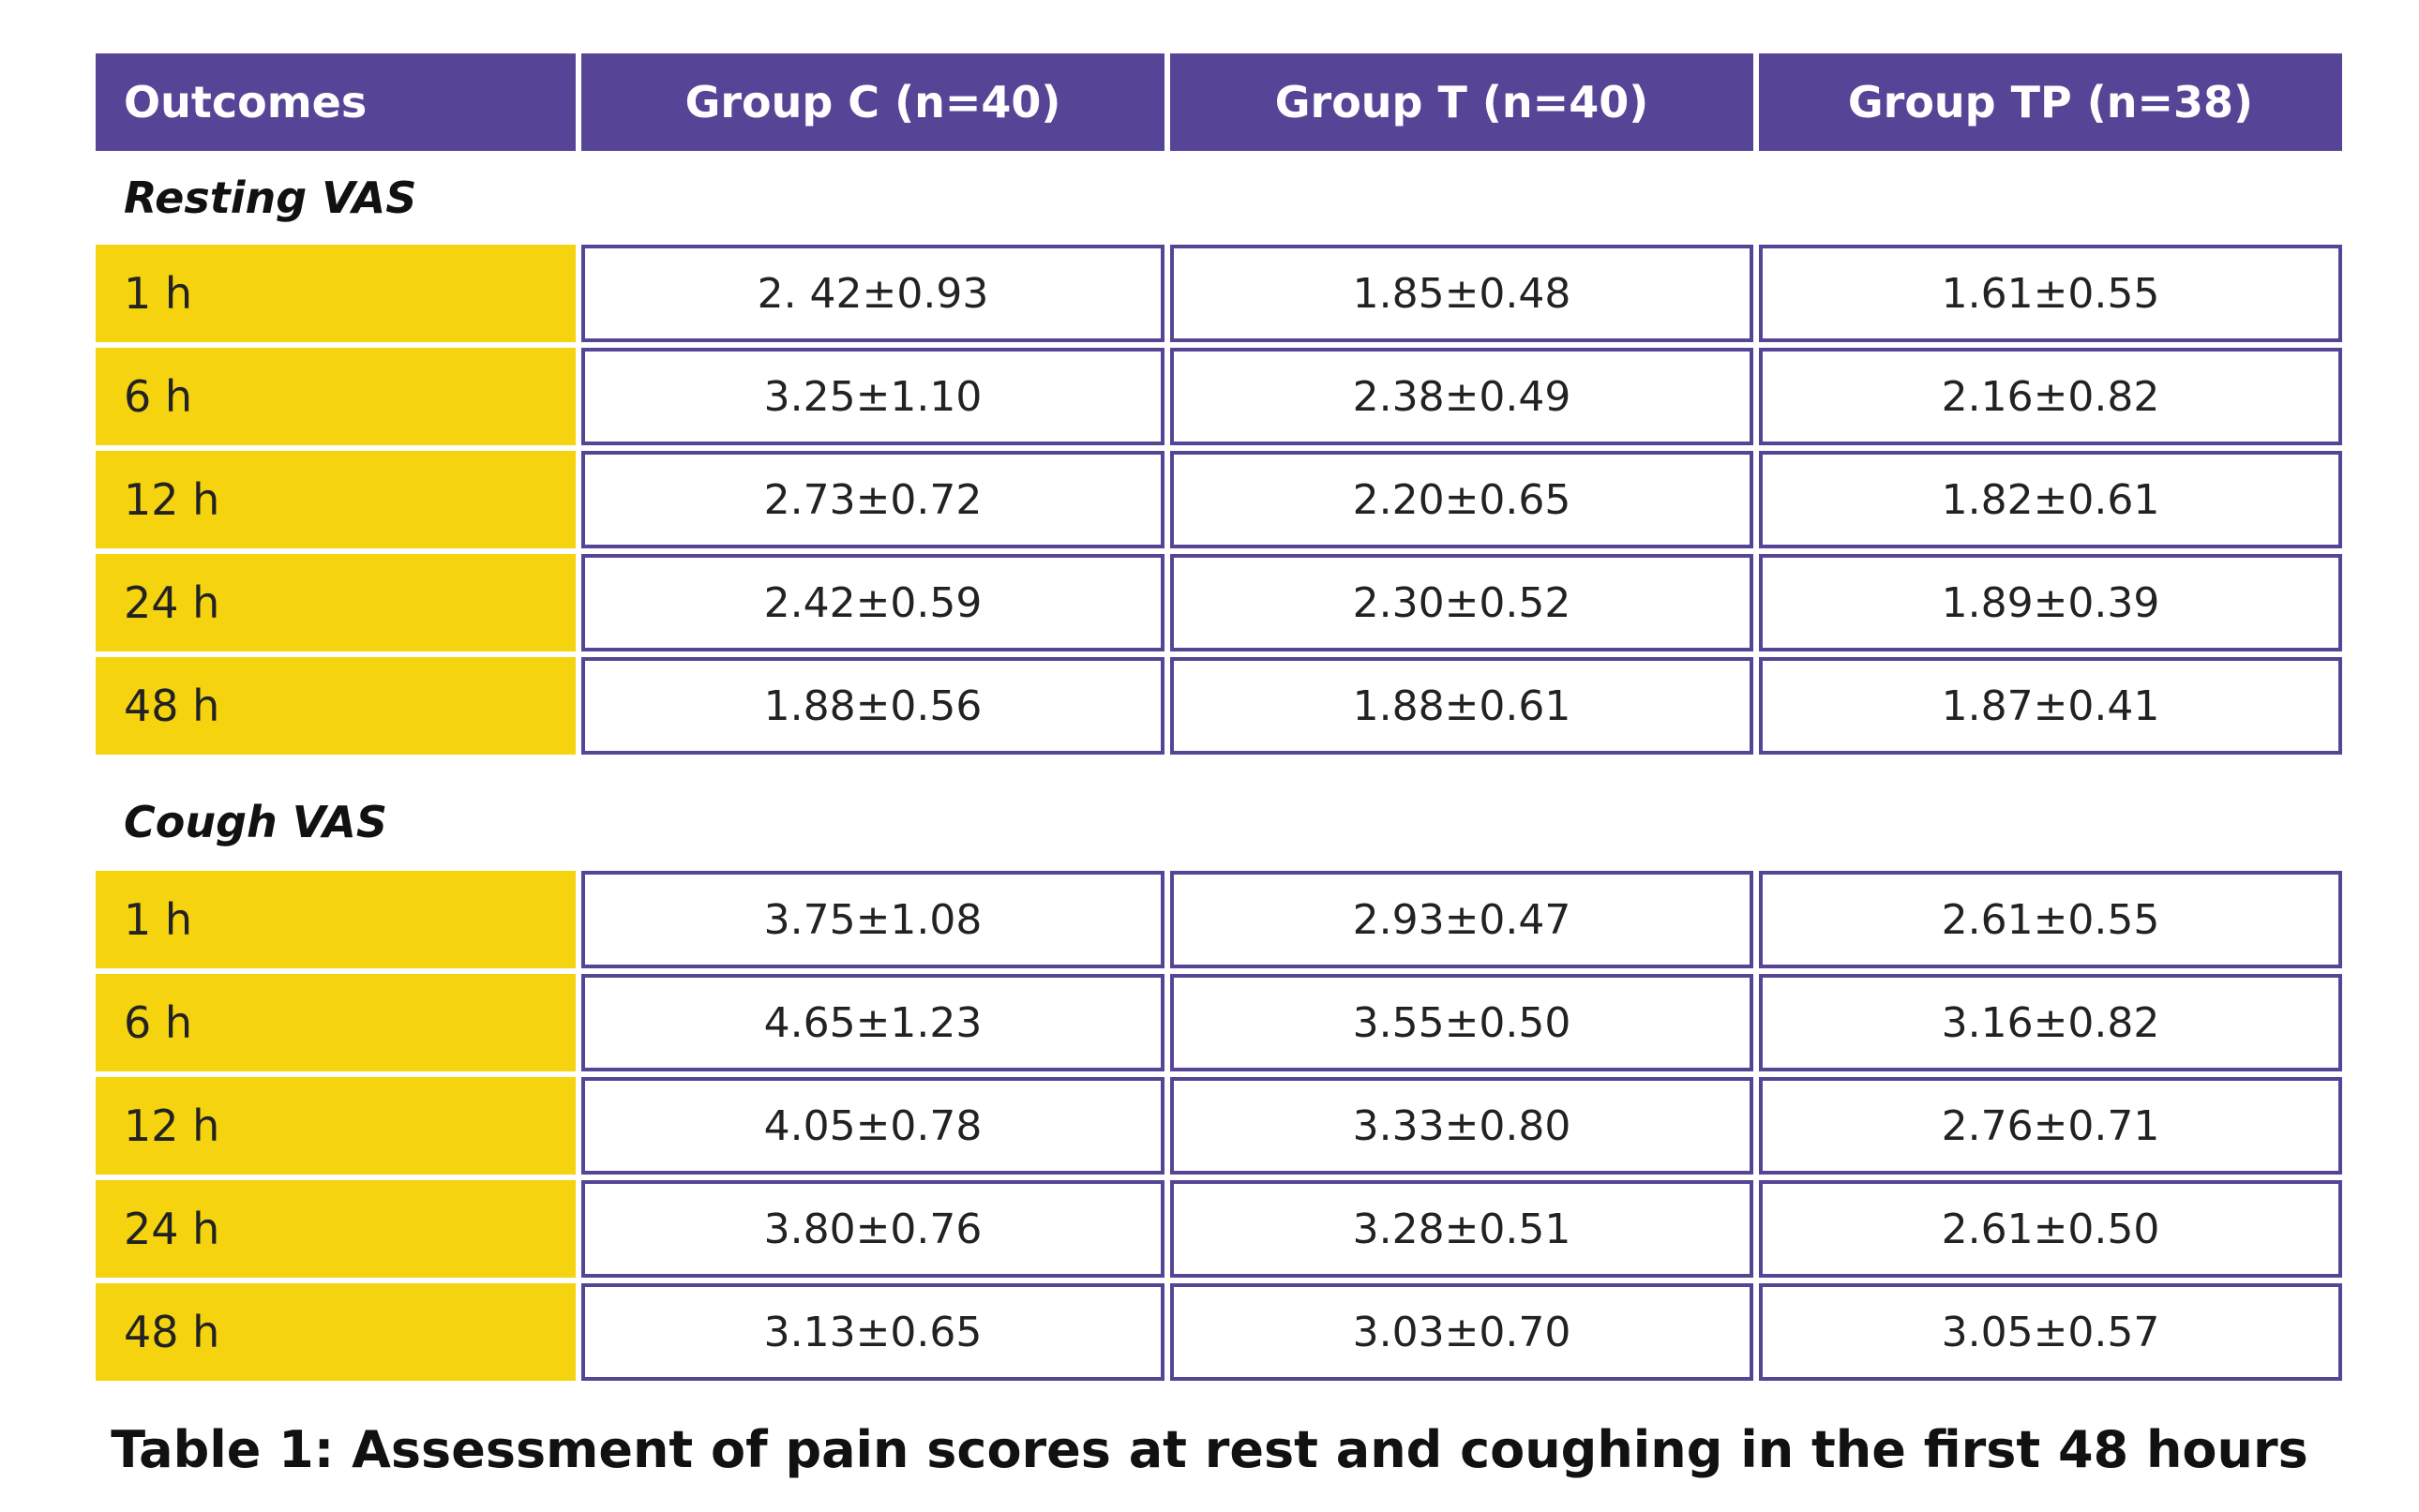 The image size is (2419, 1512). Describe the element at coordinates (1462, 1229) in the screenshot. I see `value-cell: 3.28±0.51` at that location.